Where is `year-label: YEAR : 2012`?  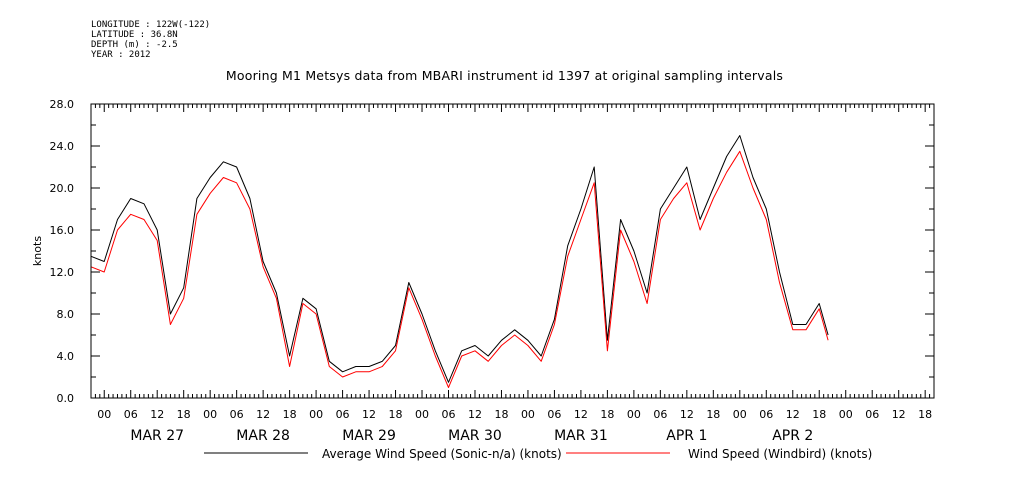 year-label: YEAR : 2012 is located at coordinates (121, 55).